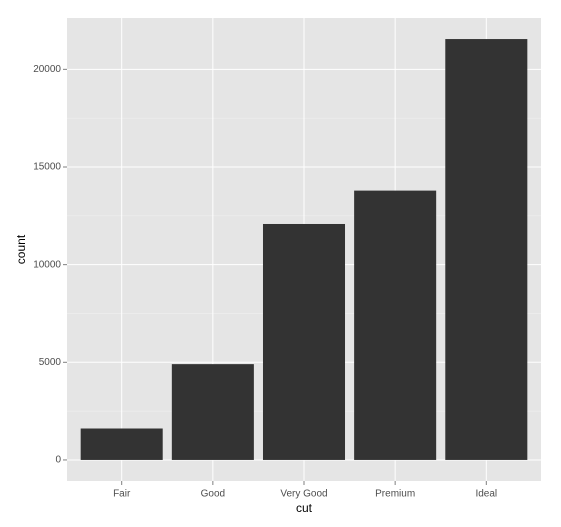  Describe the element at coordinates (303, 494) in the screenshot. I see `x-tick-label: Very Good` at that location.